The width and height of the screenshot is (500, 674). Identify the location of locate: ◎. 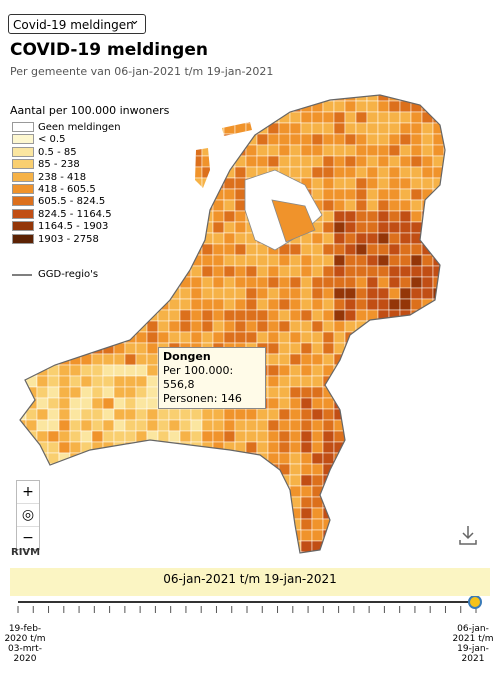
(28, 515).